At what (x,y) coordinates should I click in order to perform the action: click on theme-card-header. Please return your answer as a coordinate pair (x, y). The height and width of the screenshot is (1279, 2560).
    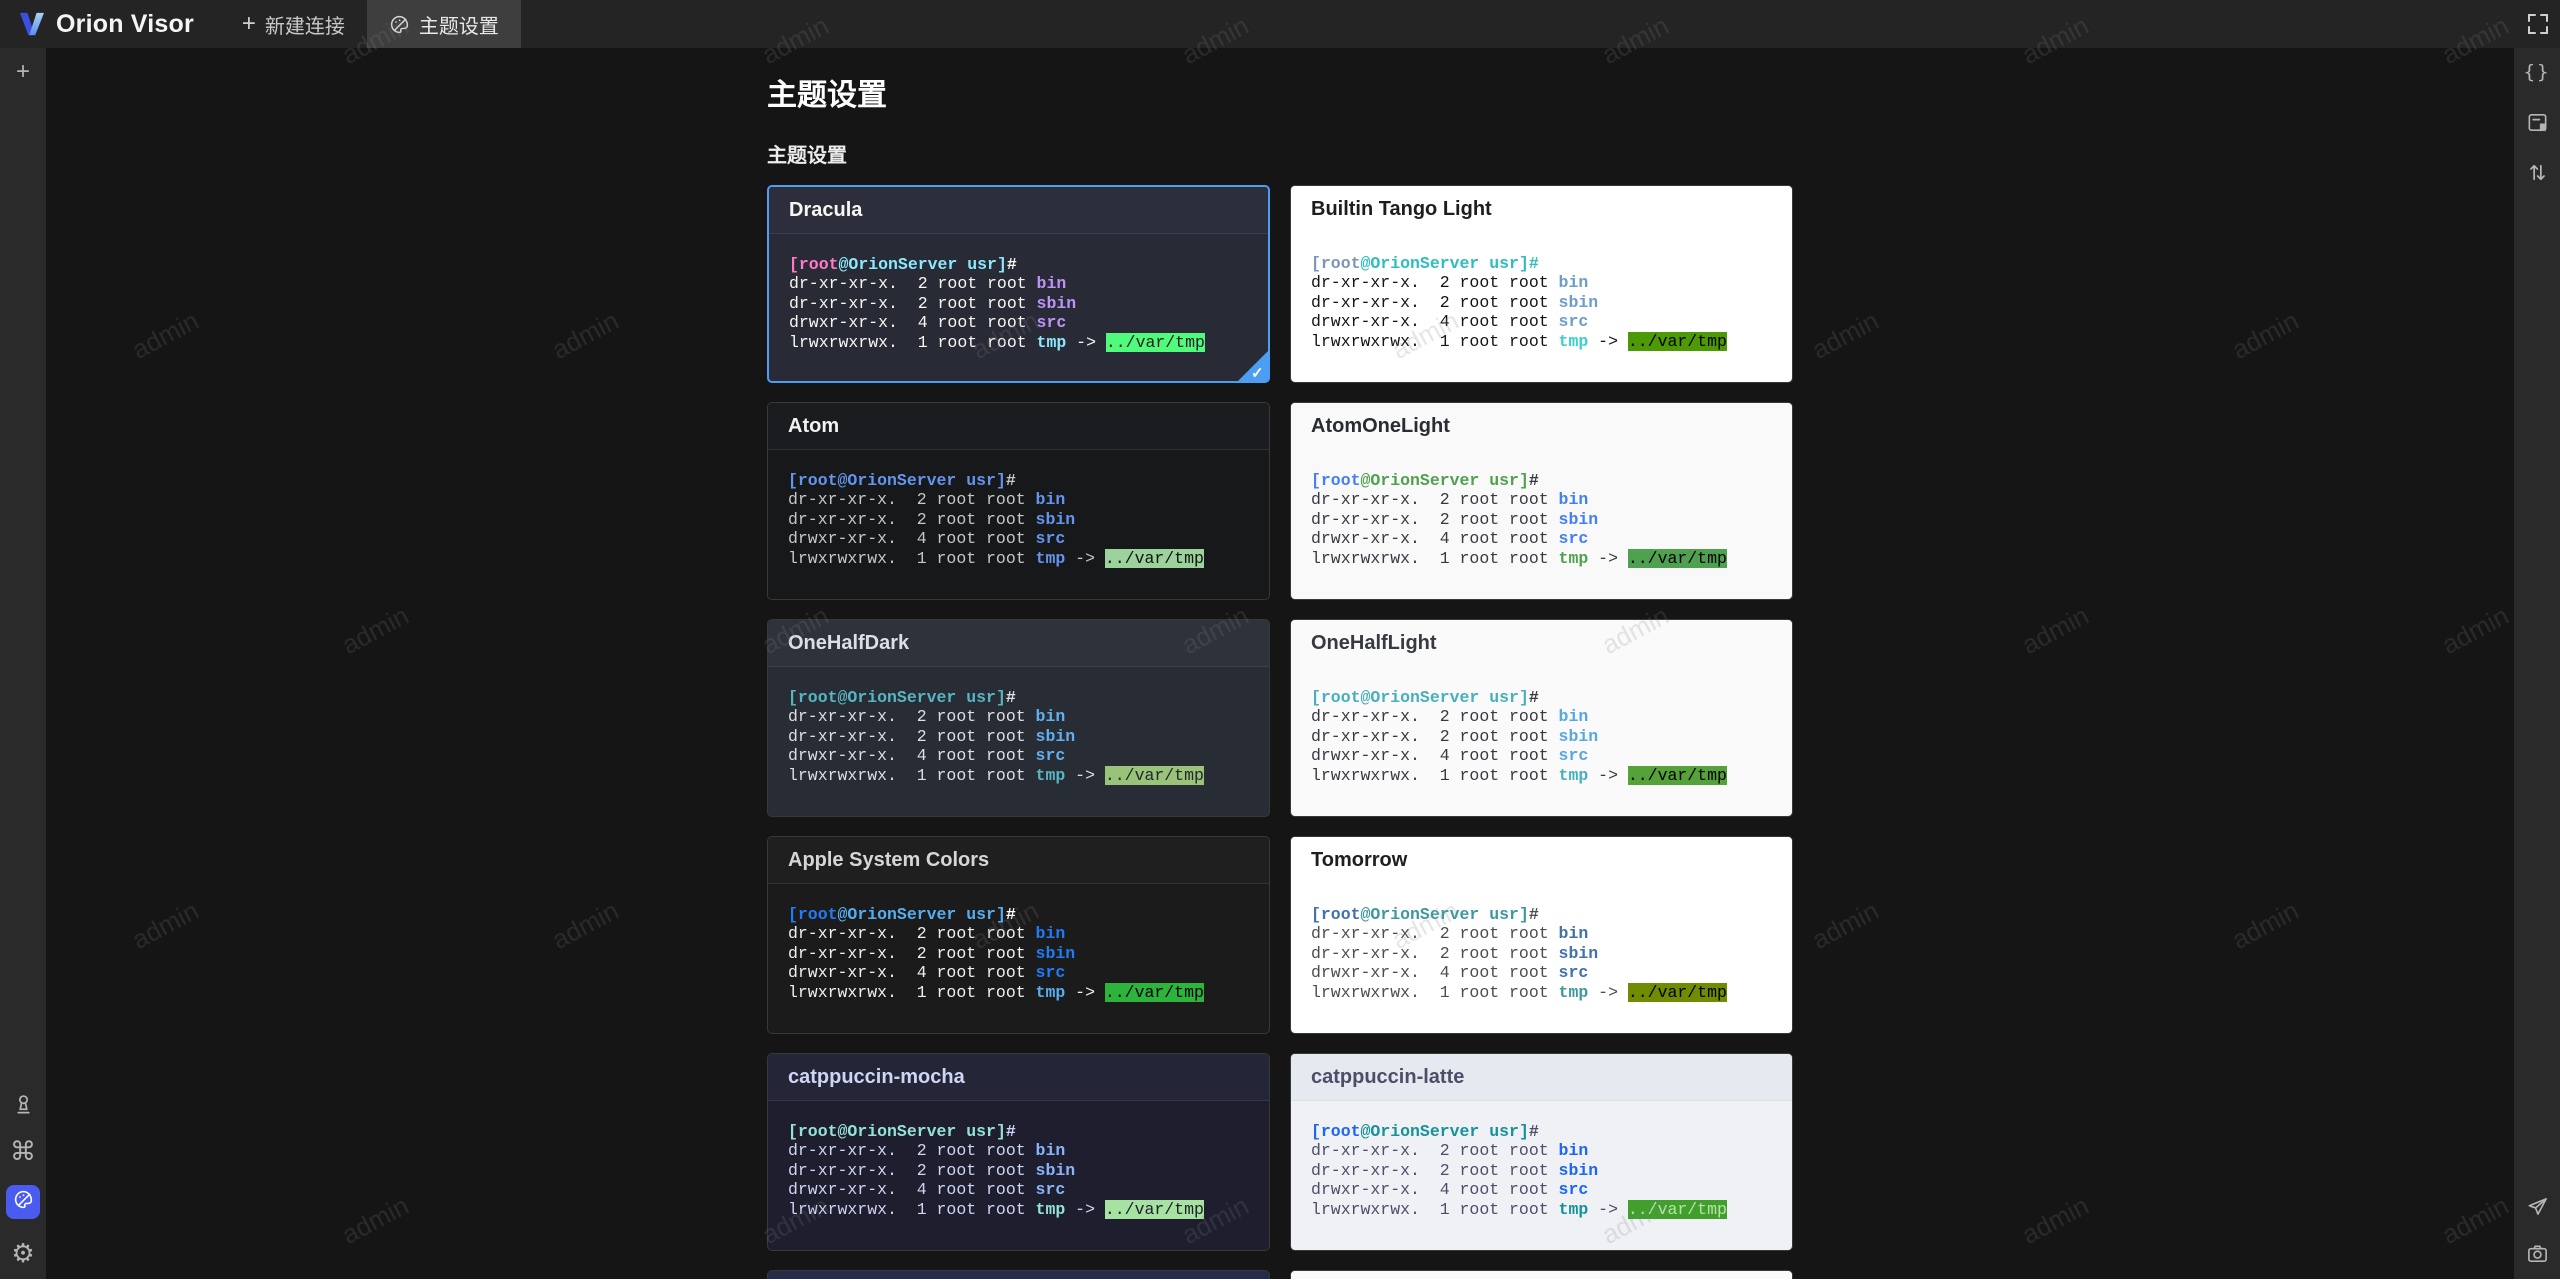
    Looking at the image, I should click on (1541, 1275).